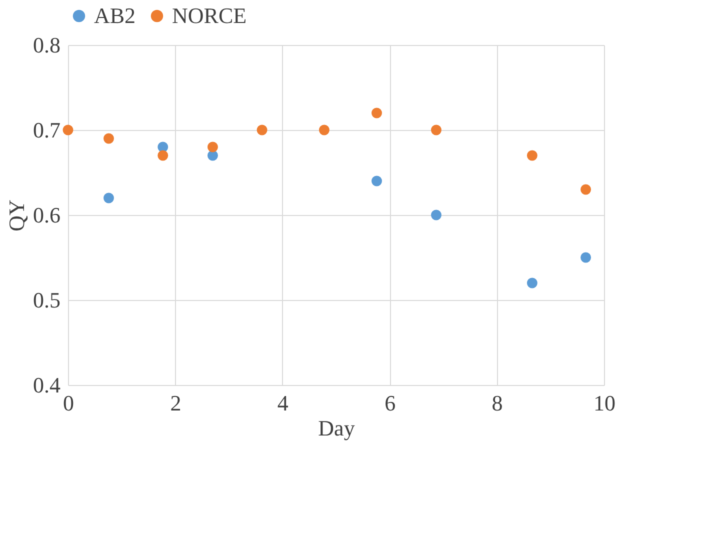  I want to click on y-tick-label: 0.8, so click(46, 45).